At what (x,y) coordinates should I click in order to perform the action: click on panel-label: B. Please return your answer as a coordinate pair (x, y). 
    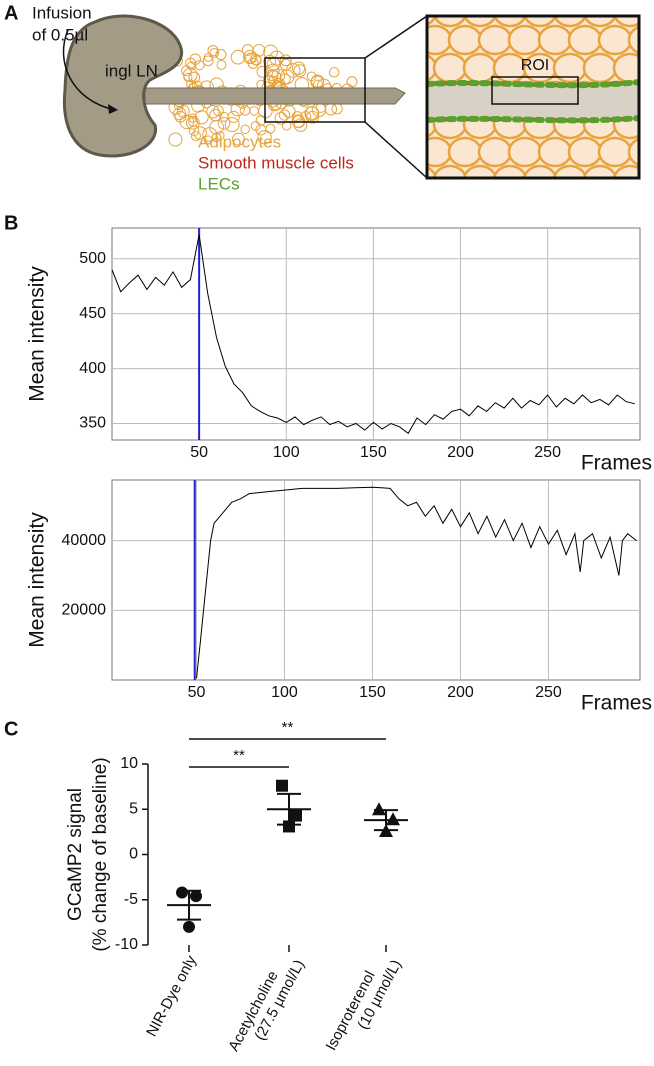
    Looking at the image, I should click on (11, 223).